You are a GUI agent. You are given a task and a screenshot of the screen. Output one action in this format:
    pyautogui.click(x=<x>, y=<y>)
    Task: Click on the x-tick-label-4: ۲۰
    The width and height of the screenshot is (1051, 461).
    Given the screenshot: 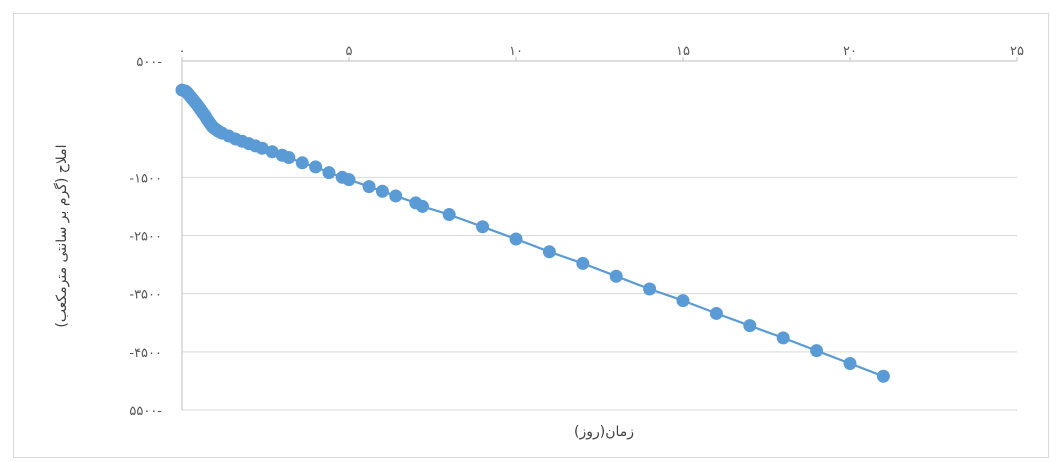 What is the action you would take?
    pyautogui.click(x=850, y=51)
    